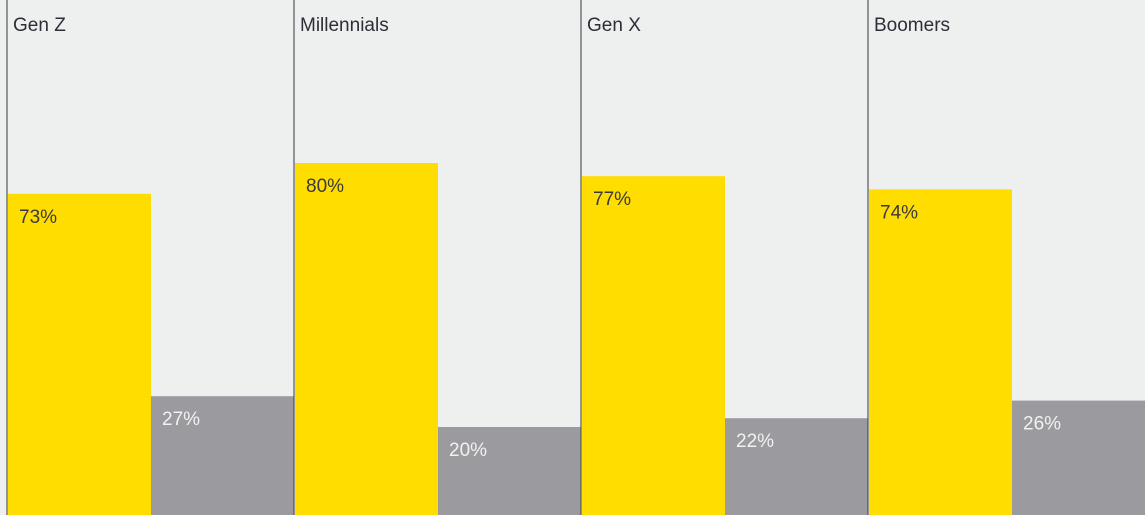  I want to click on data-label: 20%, so click(468, 450).